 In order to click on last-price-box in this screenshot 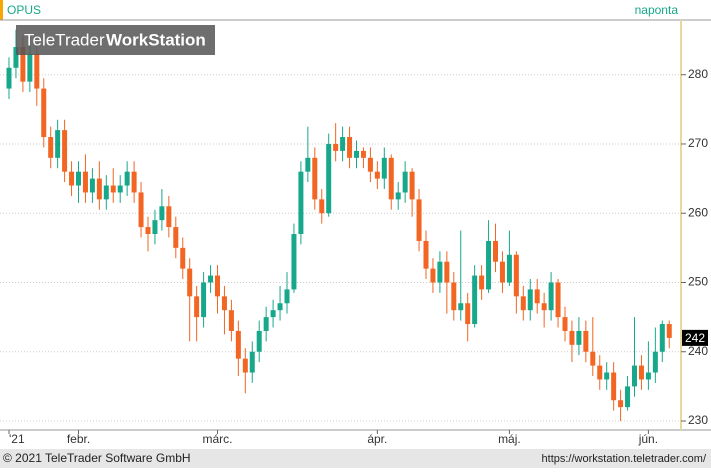, I will do `click(695, 337)`.